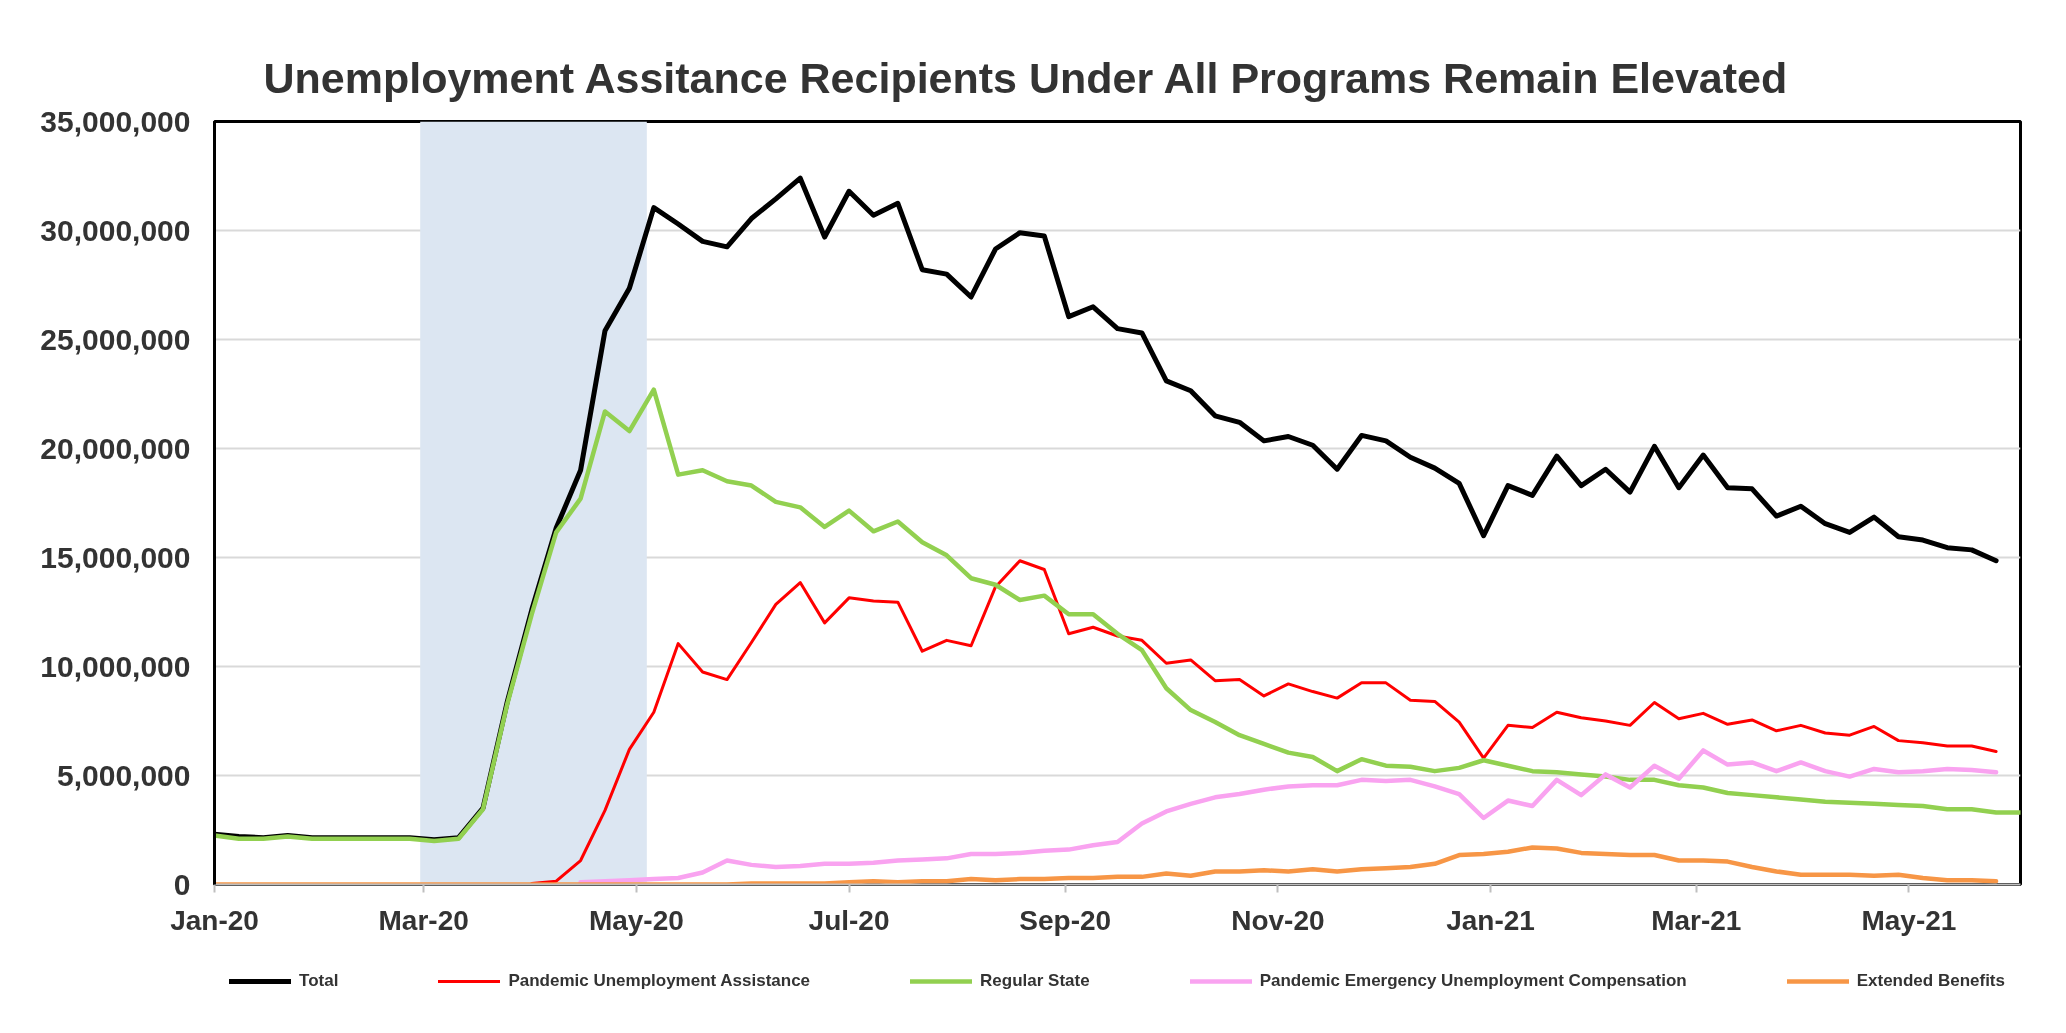 Image resolution: width=2066 pixels, height=1033 pixels. Describe the element at coordinates (1930, 981) in the screenshot. I see `legend-label: Extended Benefits` at that location.